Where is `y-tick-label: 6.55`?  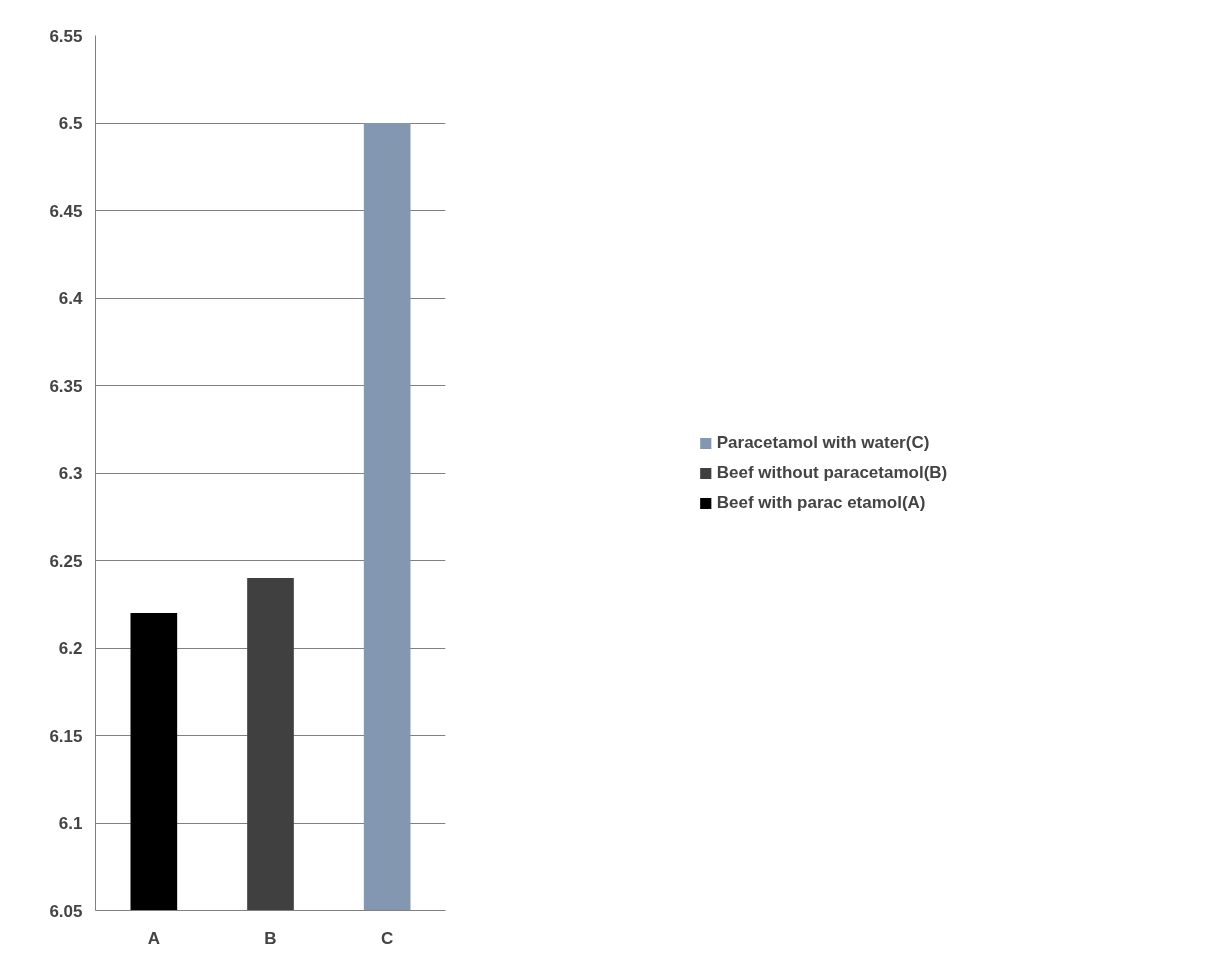
y-tick-label: 6.55 is located at coordinates (66, 36).